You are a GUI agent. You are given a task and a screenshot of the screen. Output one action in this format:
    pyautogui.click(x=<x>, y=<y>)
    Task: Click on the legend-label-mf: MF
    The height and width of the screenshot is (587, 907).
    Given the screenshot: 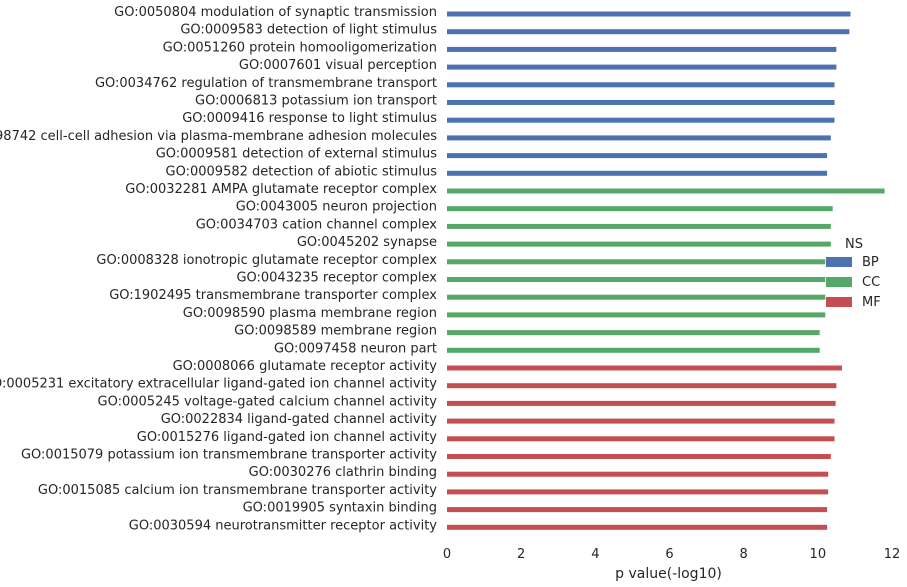 What is the action you would take?
    pyautogui.click(x=871, y=302)
    